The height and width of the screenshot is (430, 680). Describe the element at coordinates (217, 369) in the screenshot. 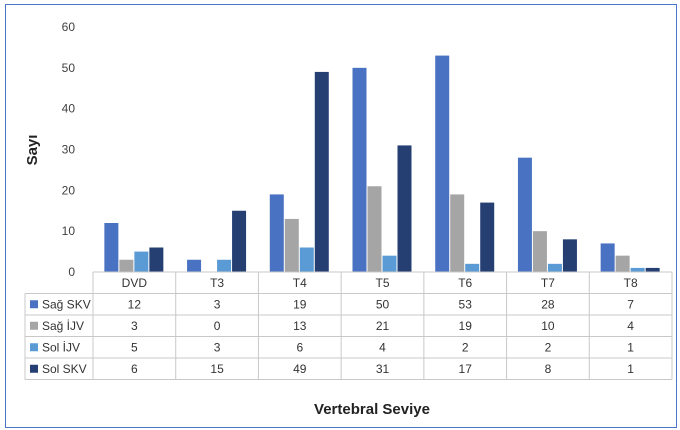

I see `data-label: 15` at that location.